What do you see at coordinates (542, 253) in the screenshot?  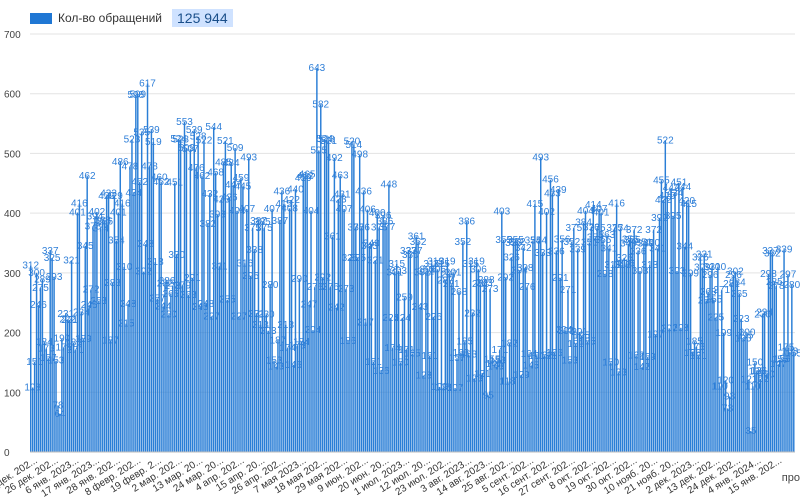 I see `data-label: 333` at bounding box center [542, 253].